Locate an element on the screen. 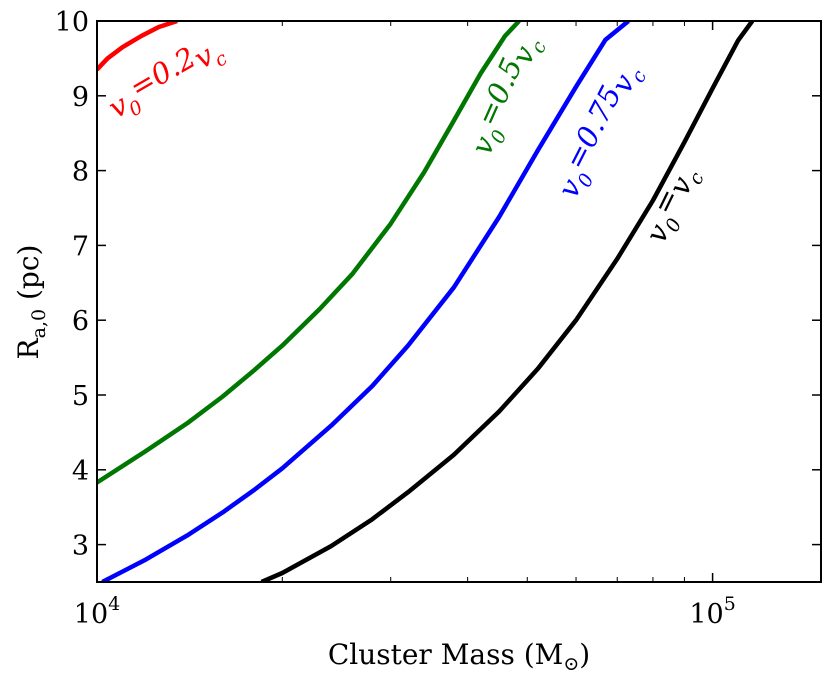 This screenshot has height=681, width=831. y-tick-label-6: 9 is located at coordinates (80, 97).